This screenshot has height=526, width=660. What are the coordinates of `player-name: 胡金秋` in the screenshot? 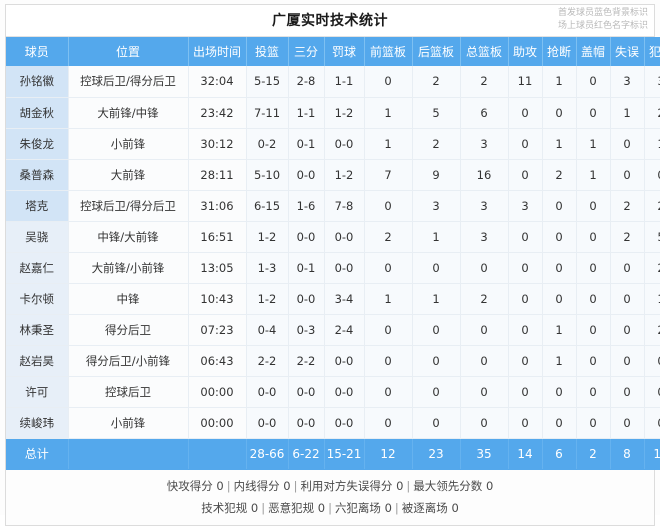 It's located at (37, 113).